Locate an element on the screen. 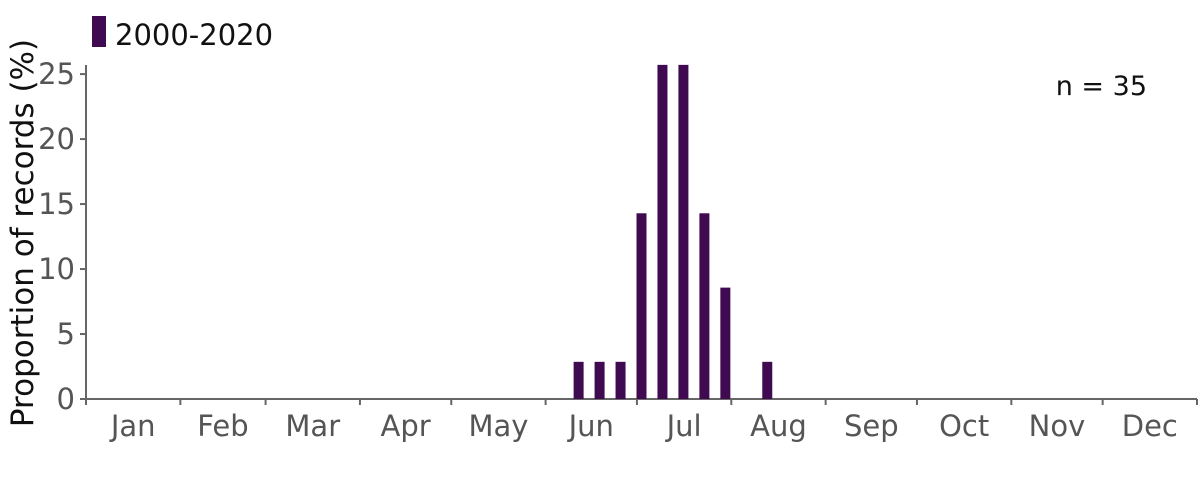 The width and height of the screenshot is (1200, 480). x-tick-label-jul: Jul is located at coordinates (683, 426).